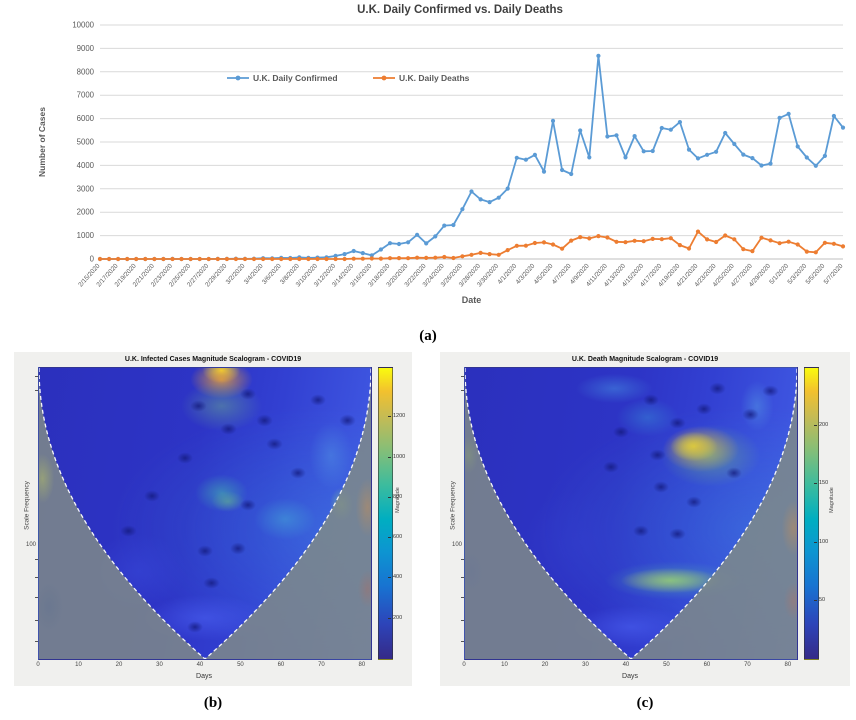 The image size is (856, 720). Describe the element at coordinates (86, 212) in the screenshot. I see `y-tick-label: 2000` at that location.